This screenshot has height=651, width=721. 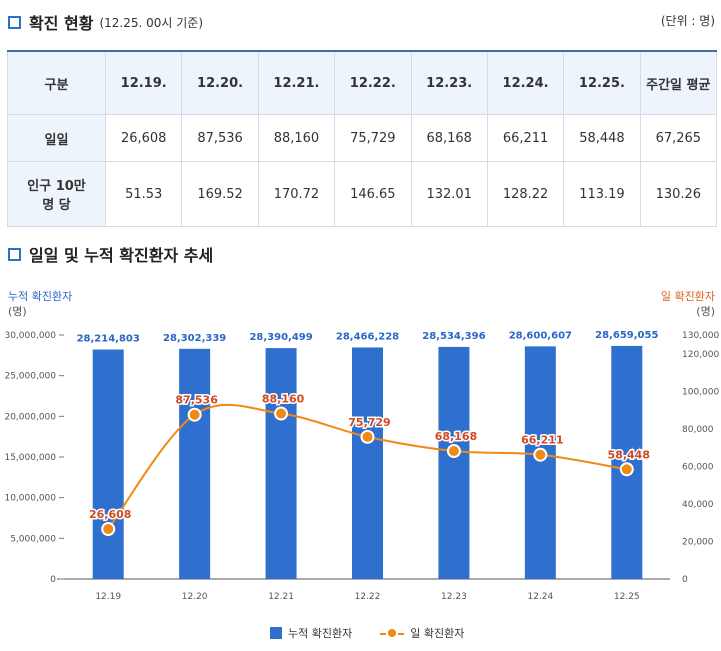 What do you see at coordinates (196, 400) in the screenshot?
I see `line-data-label: 87,536` at bounding box center [196, 400].